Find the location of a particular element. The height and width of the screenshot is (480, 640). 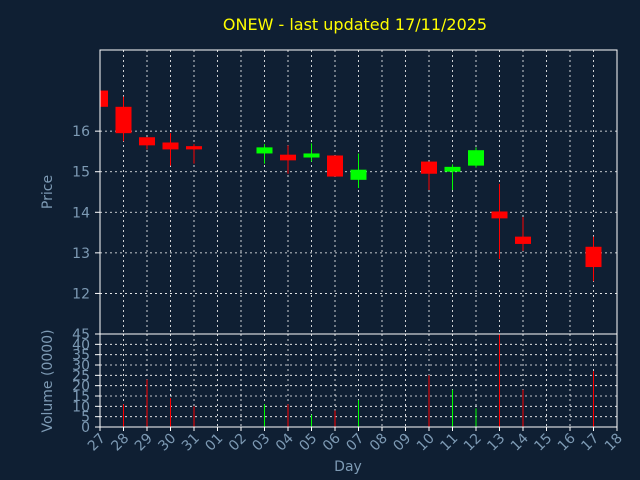

volume-bars is located at coordinates (358, 380).